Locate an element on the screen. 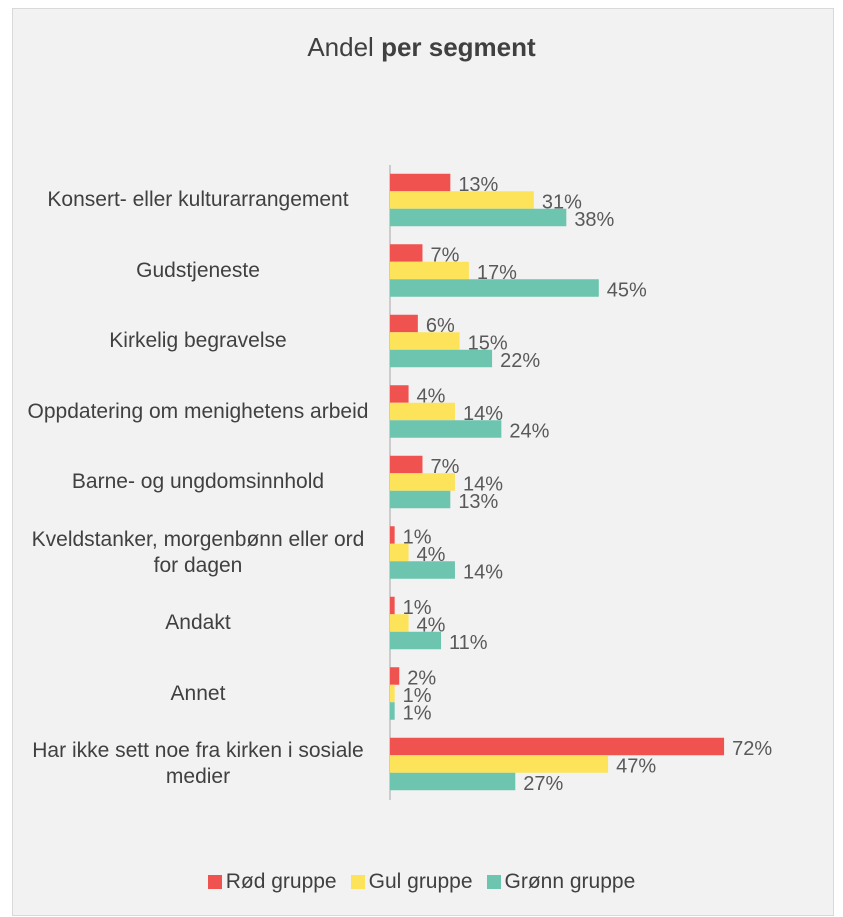 Image resolution: width=843 pixels, height=917 pixels. category-label: Konsert- eller kulturarrangement is located at coordinates (198, 199).